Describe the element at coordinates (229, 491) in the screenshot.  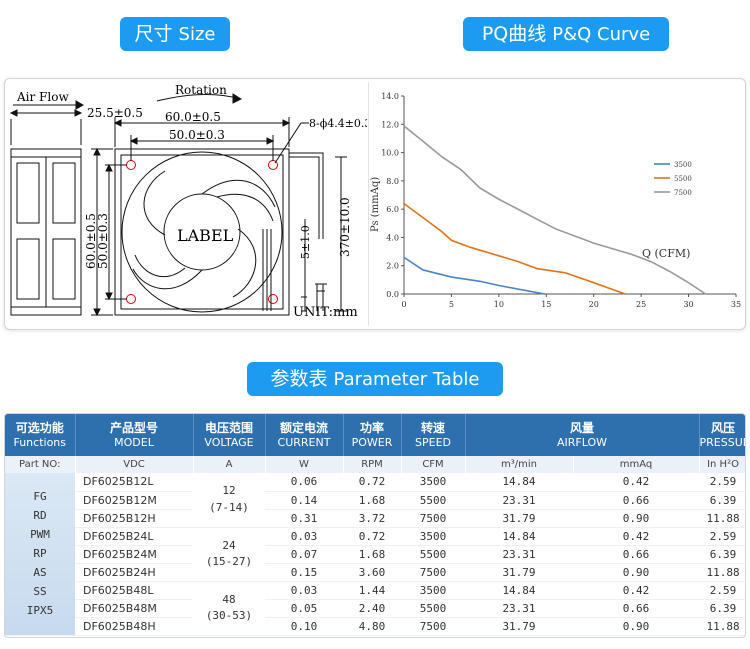
I see `voltage-value: 12` at that location.